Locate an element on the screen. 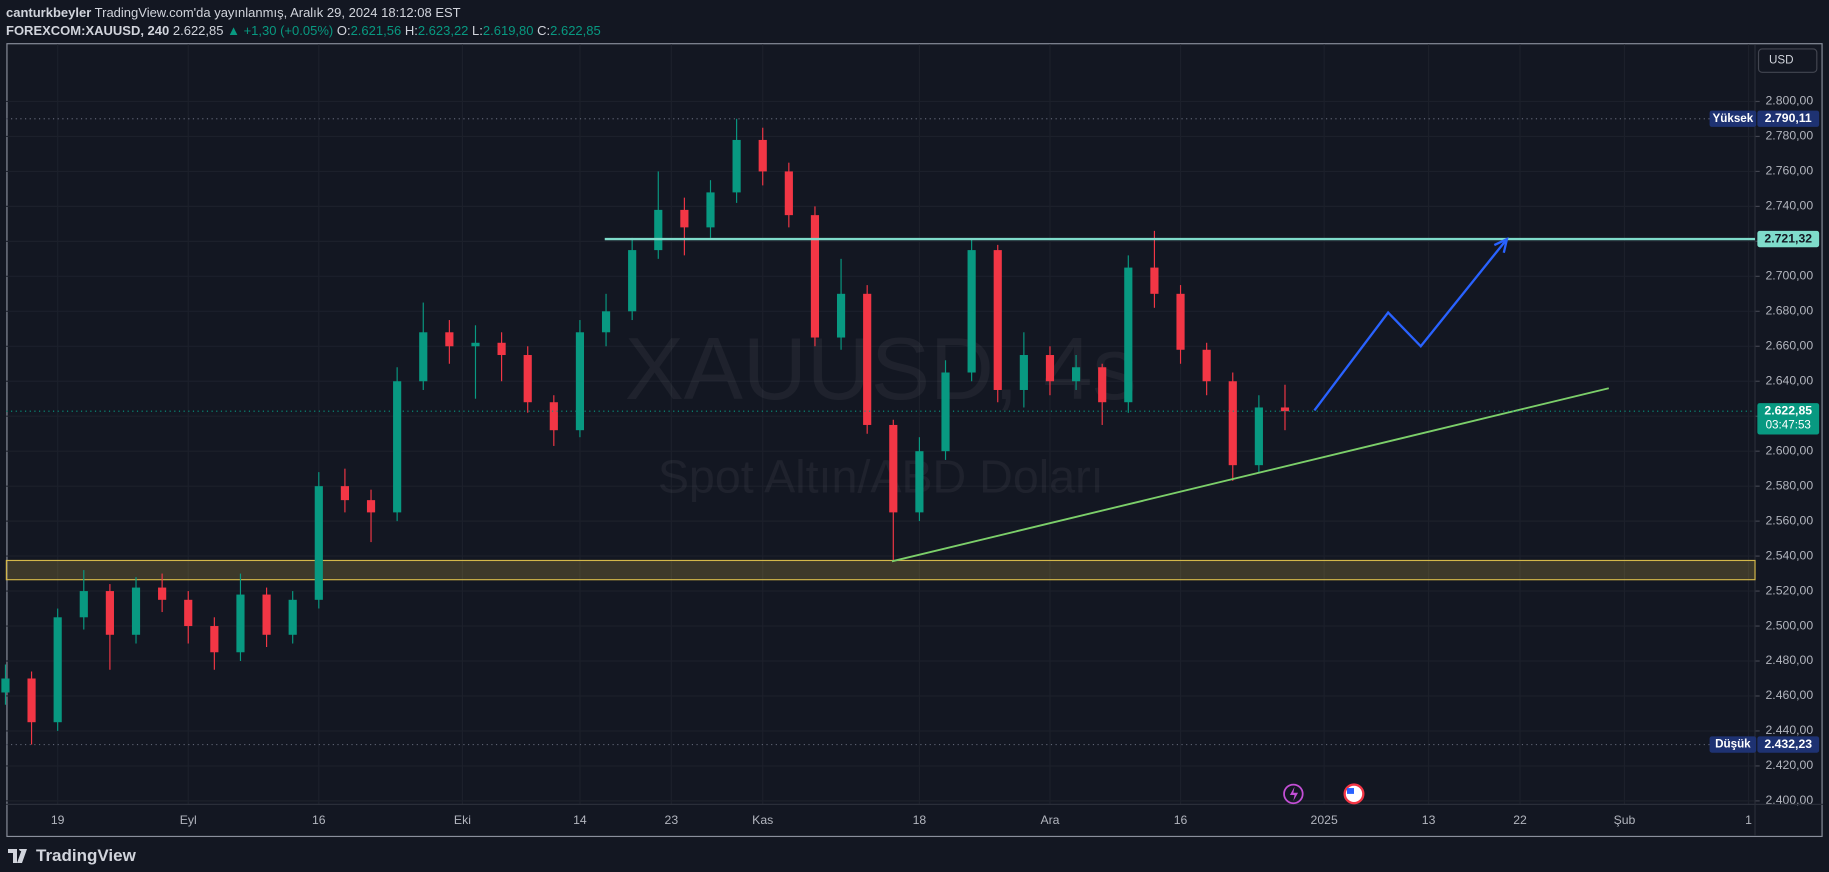 This screenshot has height=872, width=1829. x-tick-label: 1 is located at coordinates (1748, 820).